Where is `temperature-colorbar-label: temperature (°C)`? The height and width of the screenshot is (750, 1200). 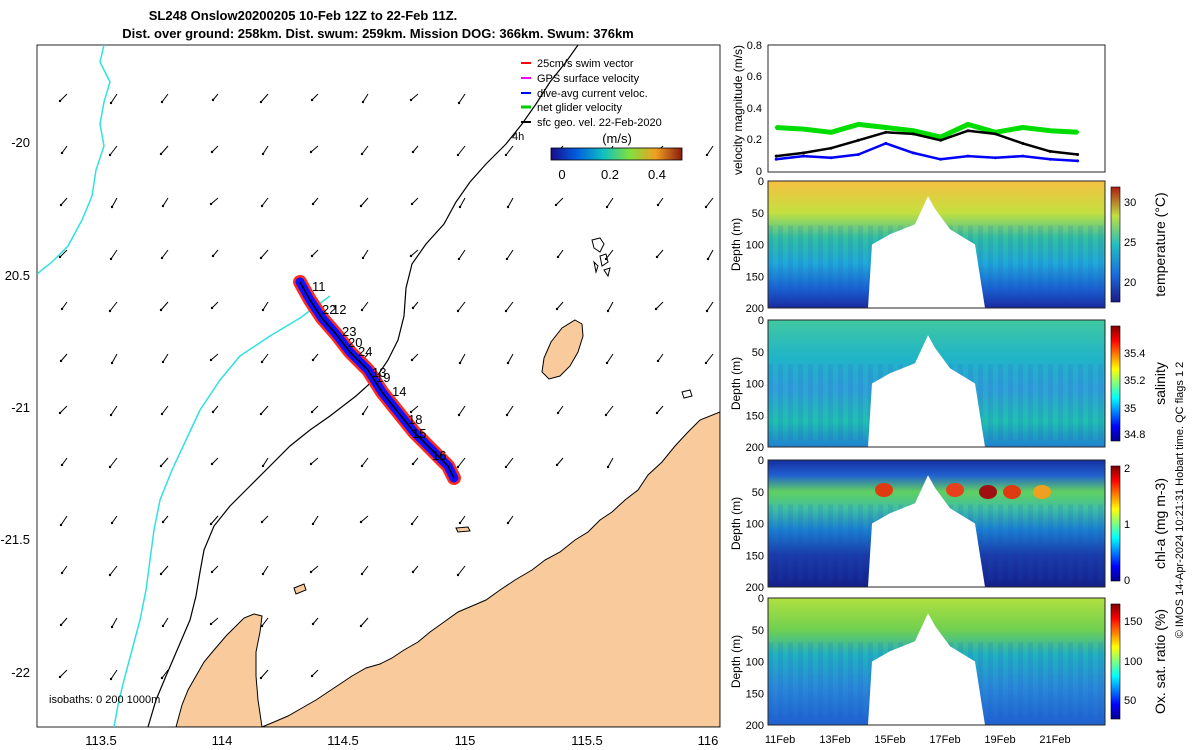
temperature-colorbar-label: temperature (°C) is located at coordinates (1160, 244).